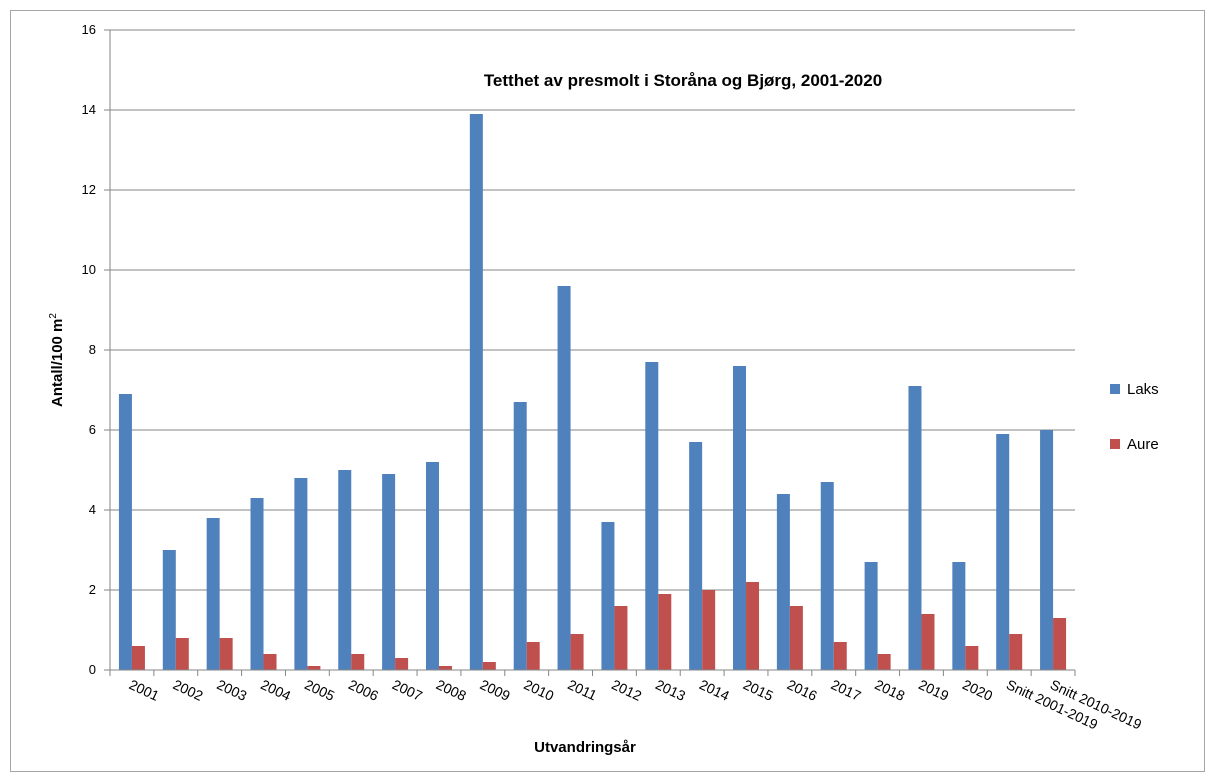 Image resolution: width=1206 pixels, height=773 pixels. I want to click on y-tick-label: 2, so click(92, 589).